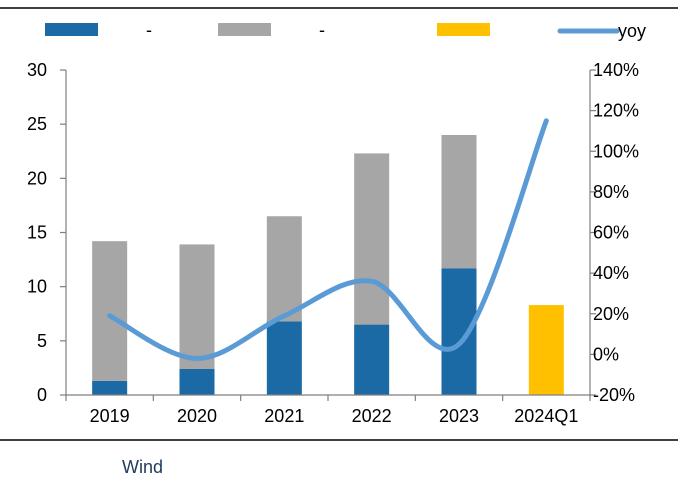 This screenshot has width=678, height=484. I want to click on legend-label-3: yoy, so click(632, 31).